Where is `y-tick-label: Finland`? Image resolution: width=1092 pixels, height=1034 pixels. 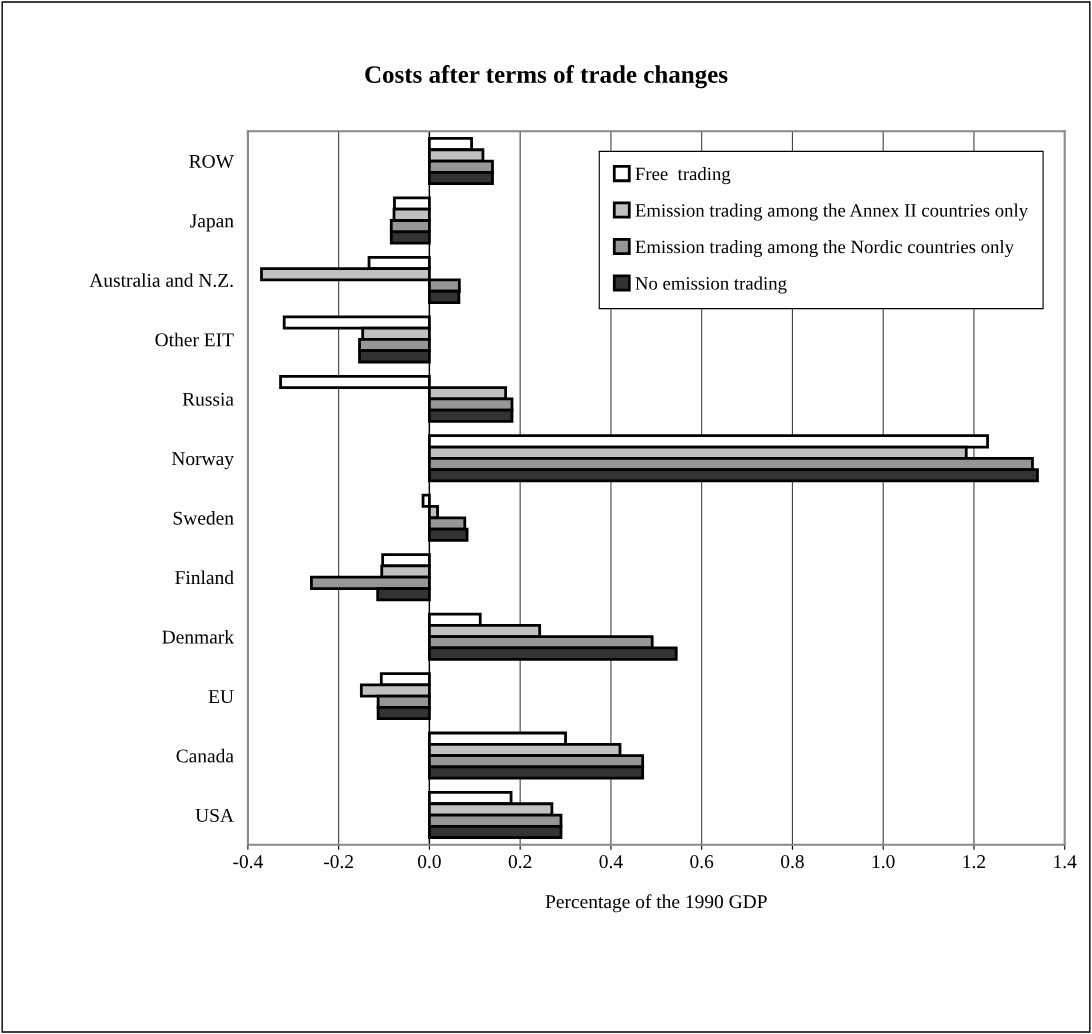
y-tick-label: Finland is located at coordinates (204, 577).